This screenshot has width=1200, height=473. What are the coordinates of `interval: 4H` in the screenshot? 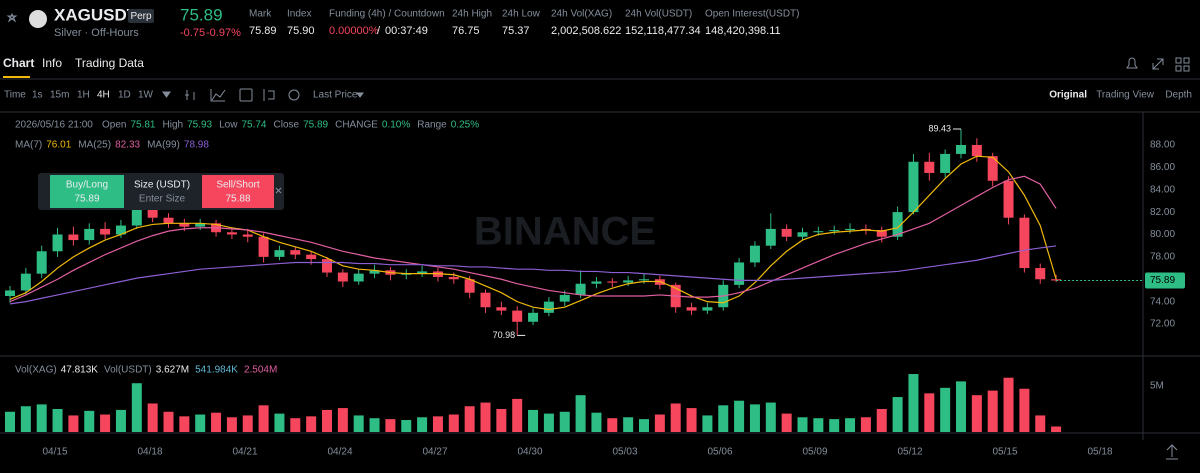 It's located at (103, 95).